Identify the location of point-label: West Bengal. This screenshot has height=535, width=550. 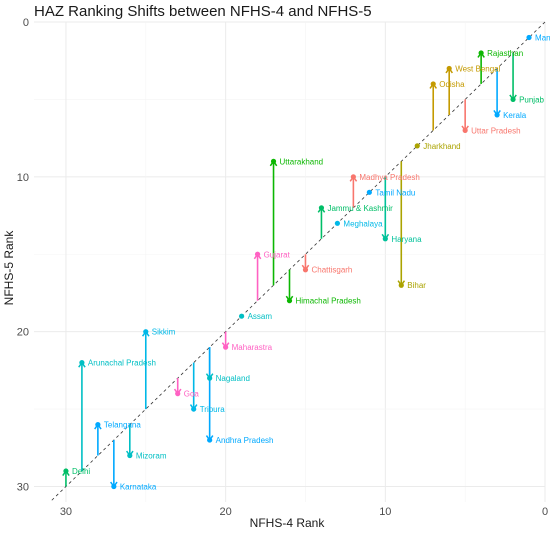
(477, 68).